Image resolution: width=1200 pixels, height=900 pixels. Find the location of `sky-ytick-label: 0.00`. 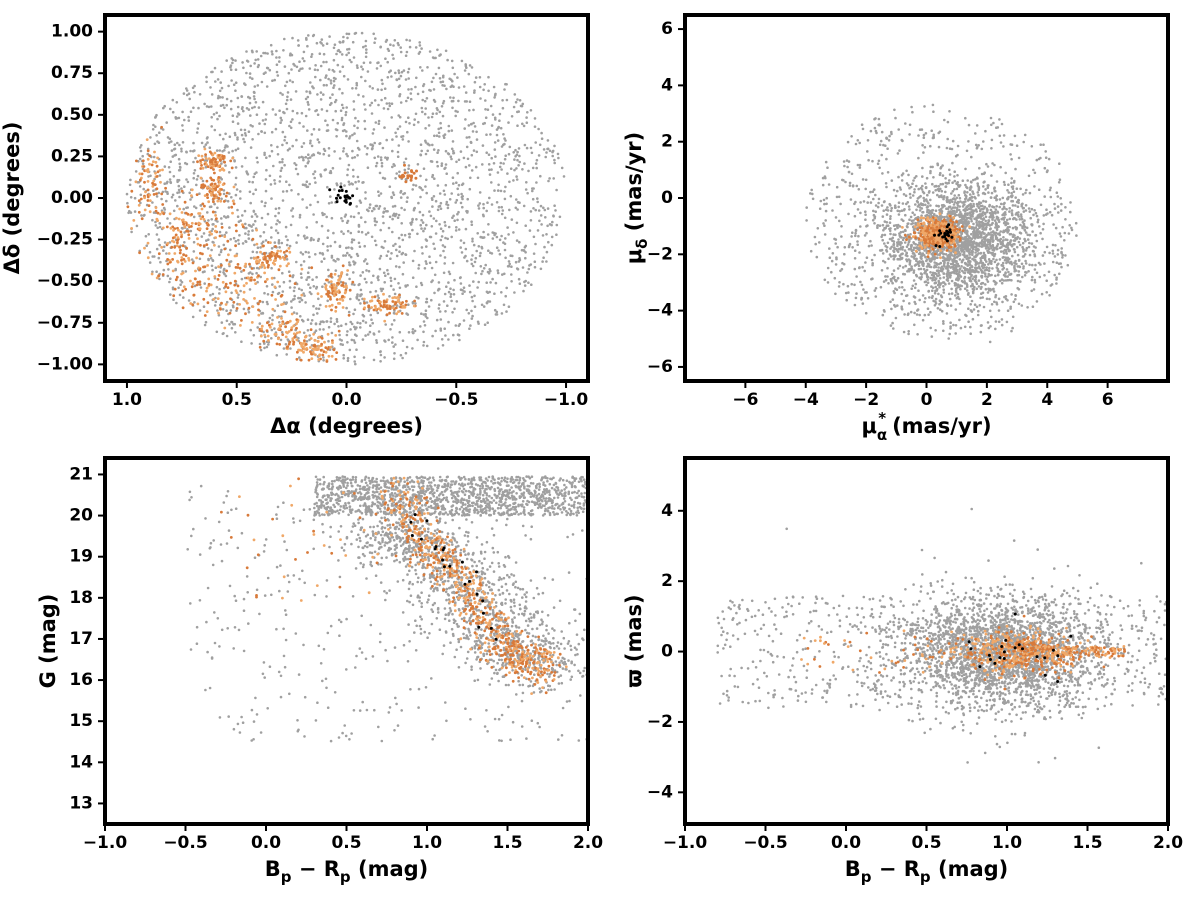

sky-ytick-label: 0.00 is located at coordinates (72, 198).